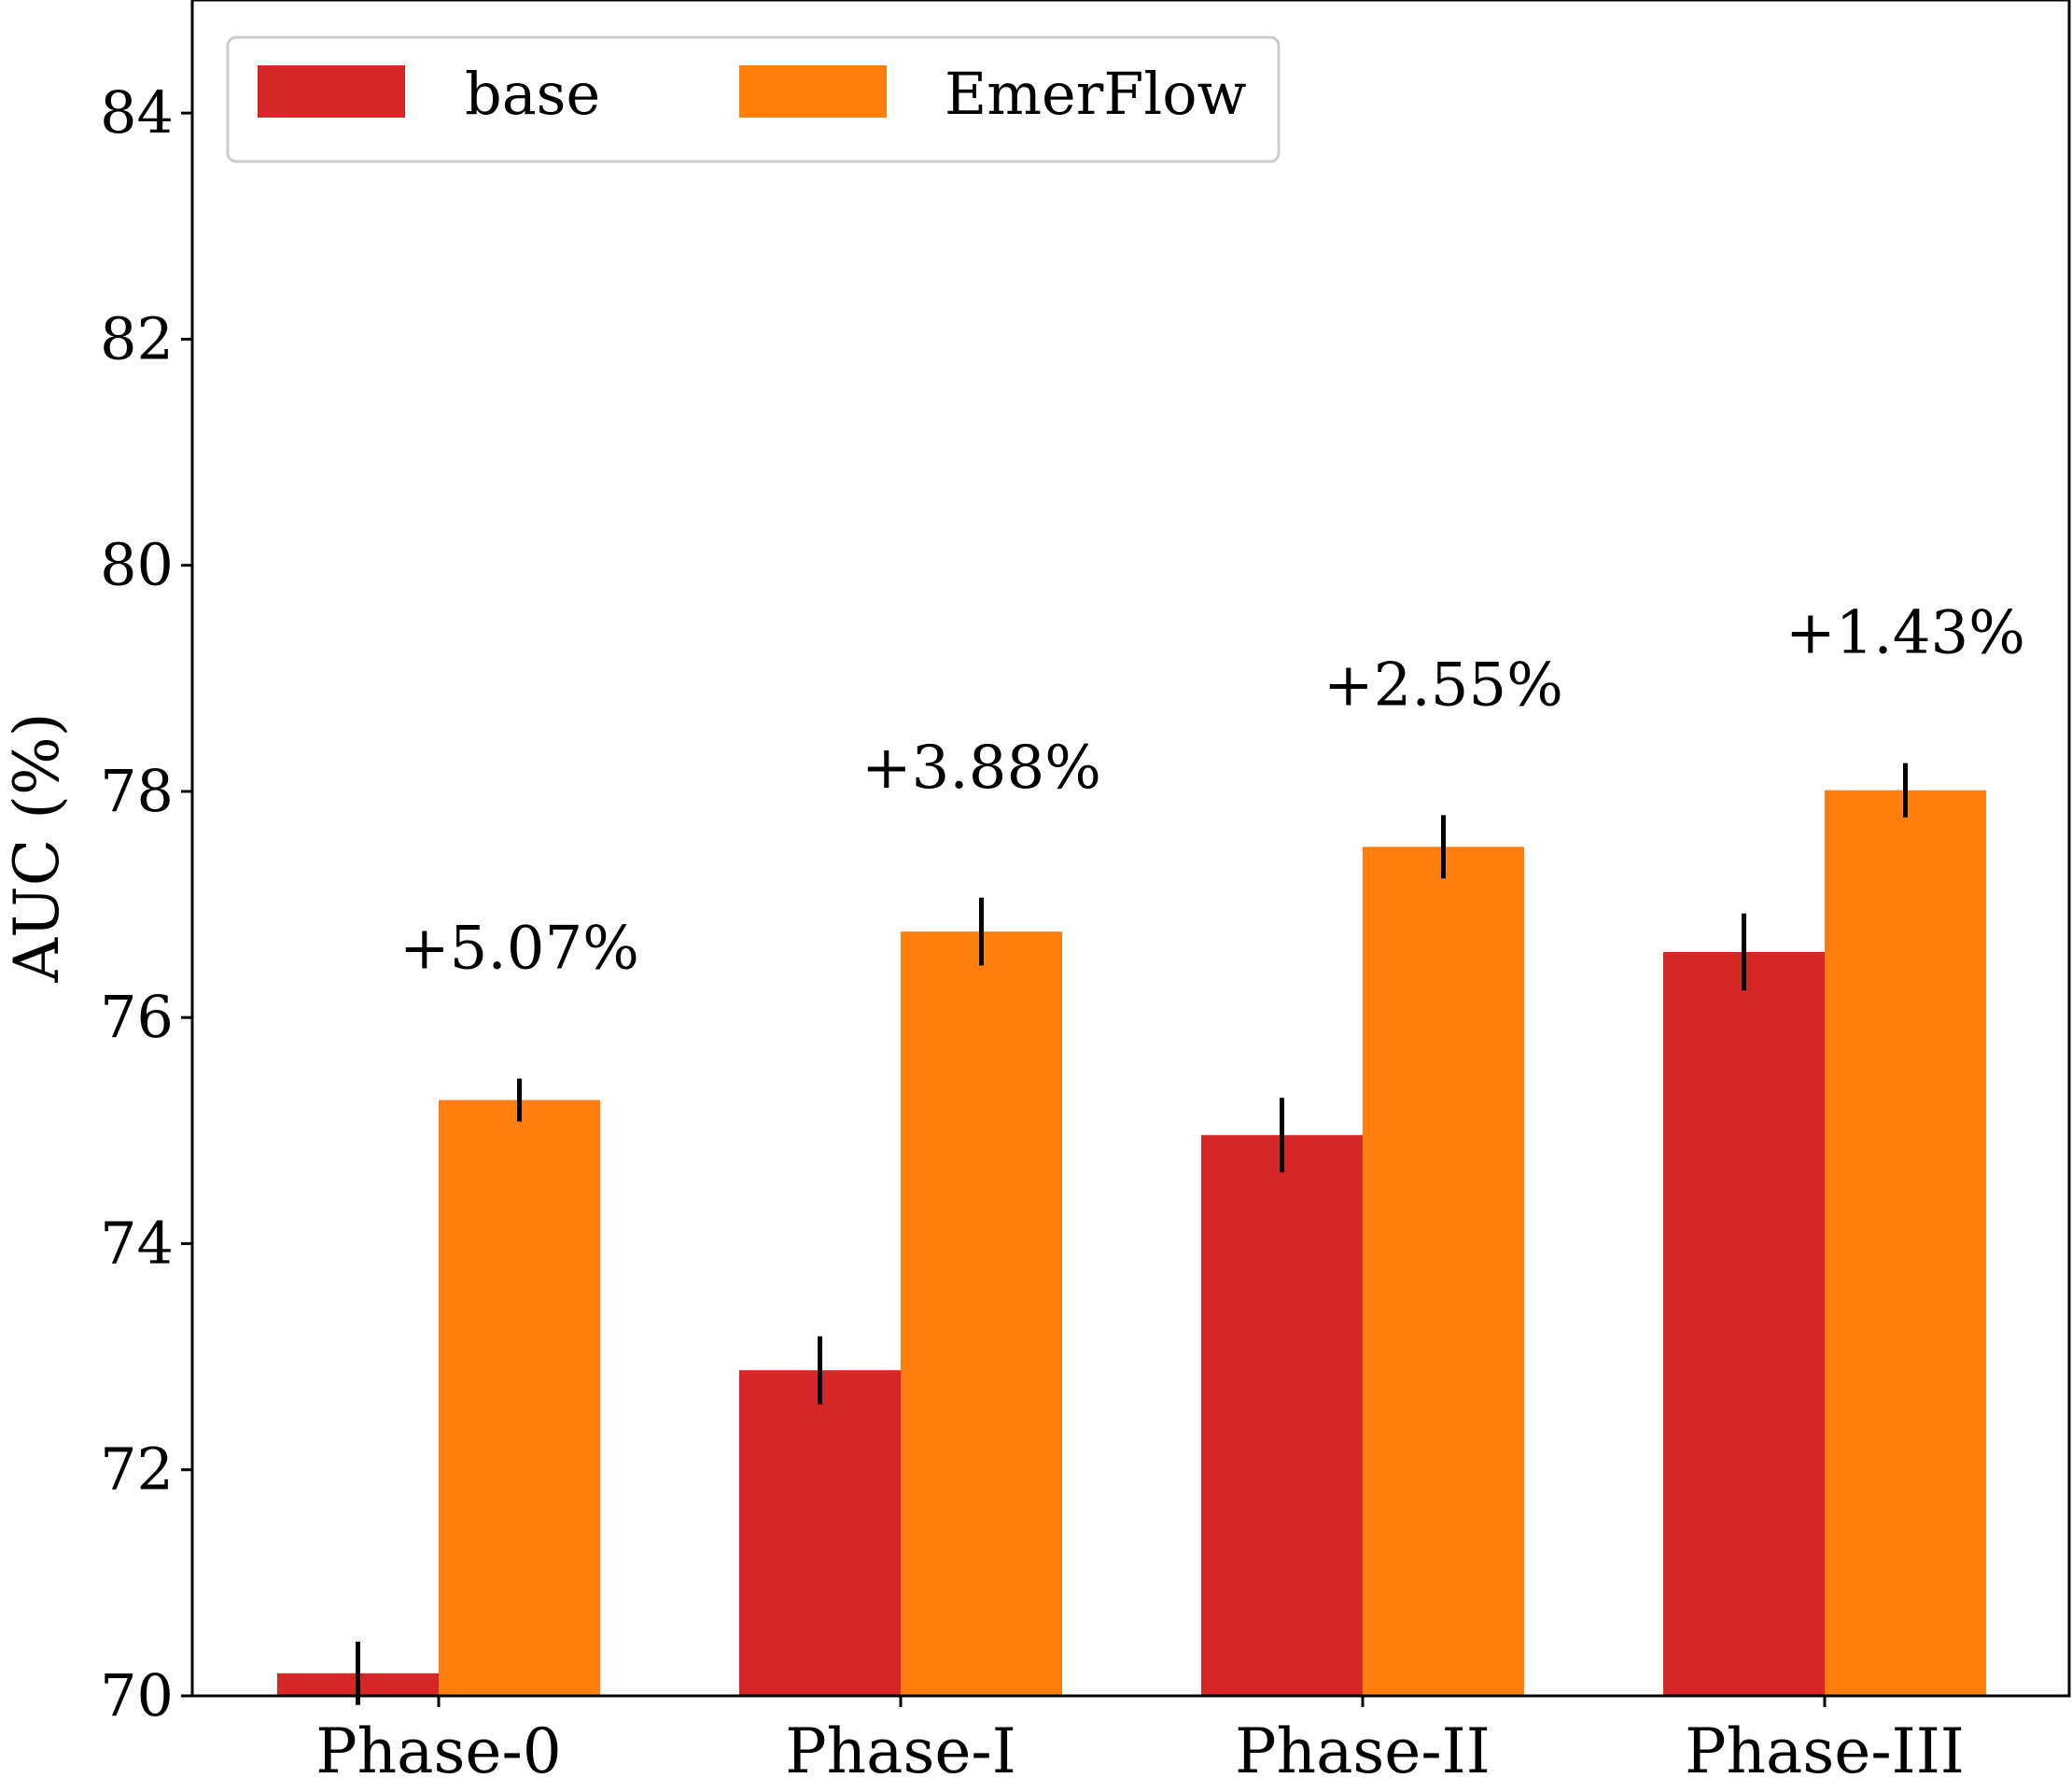 This screenshot has height=1792, width=2072. Describe the element at coordinates (438, 1751) in the screenshot. I see `x-tick-label-phase-0: Phase-0` at that location.